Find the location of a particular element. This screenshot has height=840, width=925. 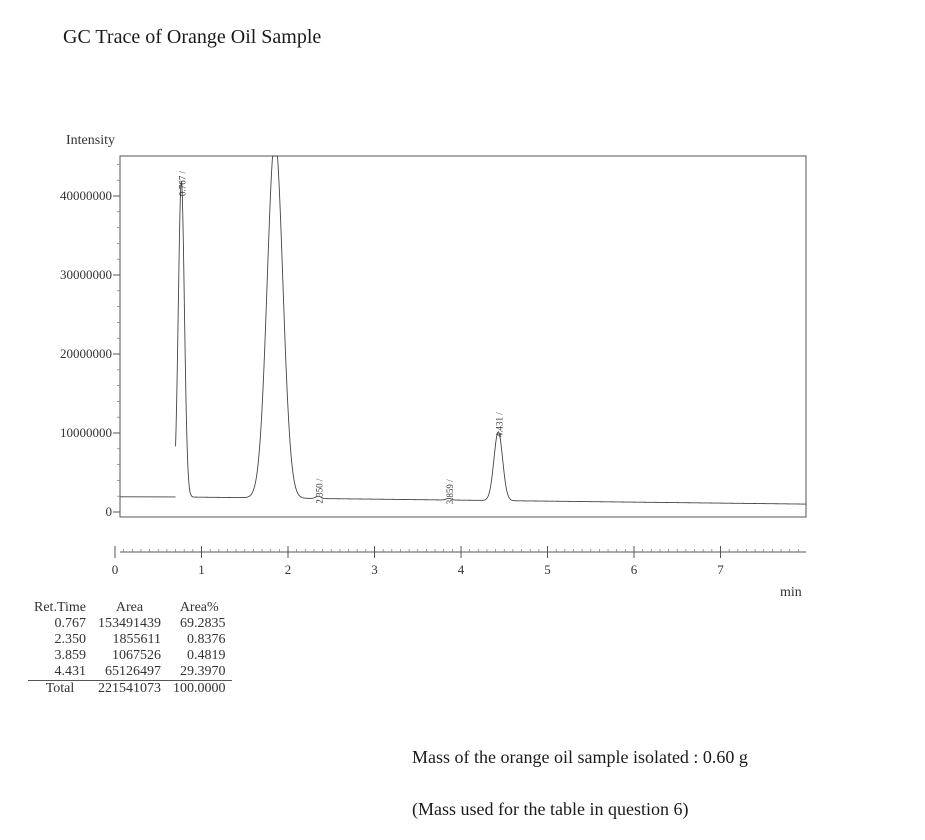

peak-label: 3.859 / is located at coordinates (450, 492).